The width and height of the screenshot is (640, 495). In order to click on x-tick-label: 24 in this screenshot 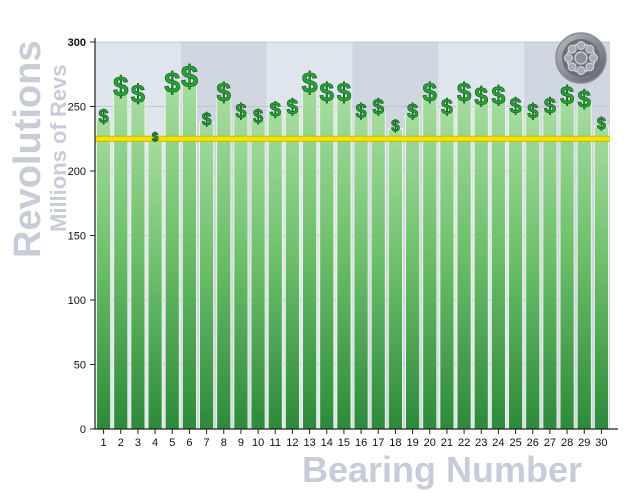, I will do `click(498, 443)`.